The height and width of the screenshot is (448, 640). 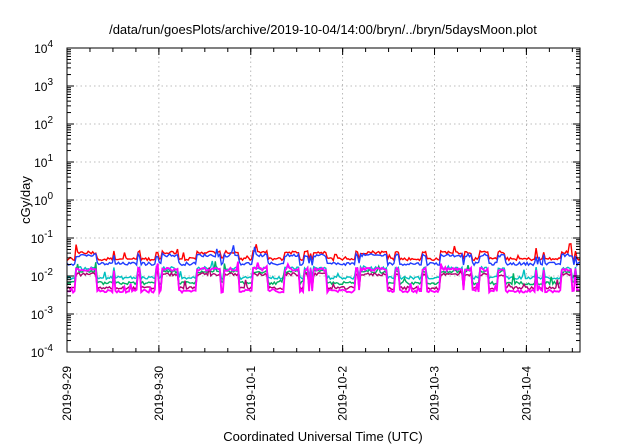 What do you see at coordinates (343, 393) in the screenshot?
I see `x-tick-label: 2019-10-2` at bounding box center [343, 393].